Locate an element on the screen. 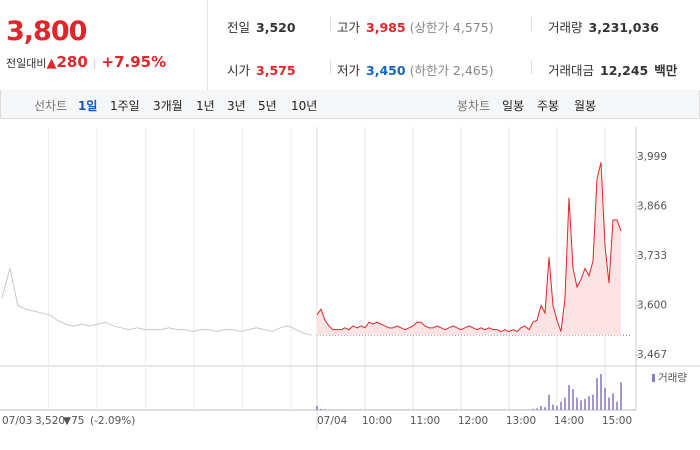  tab: 월봉 is located at coordinates (585, 106).